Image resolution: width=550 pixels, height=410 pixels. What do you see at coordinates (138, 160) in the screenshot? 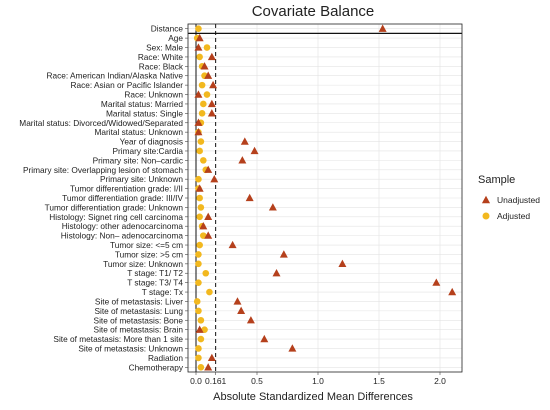
I see `y-tick-label: Primary site: Non–cardic` at bounding box center [138, 160].